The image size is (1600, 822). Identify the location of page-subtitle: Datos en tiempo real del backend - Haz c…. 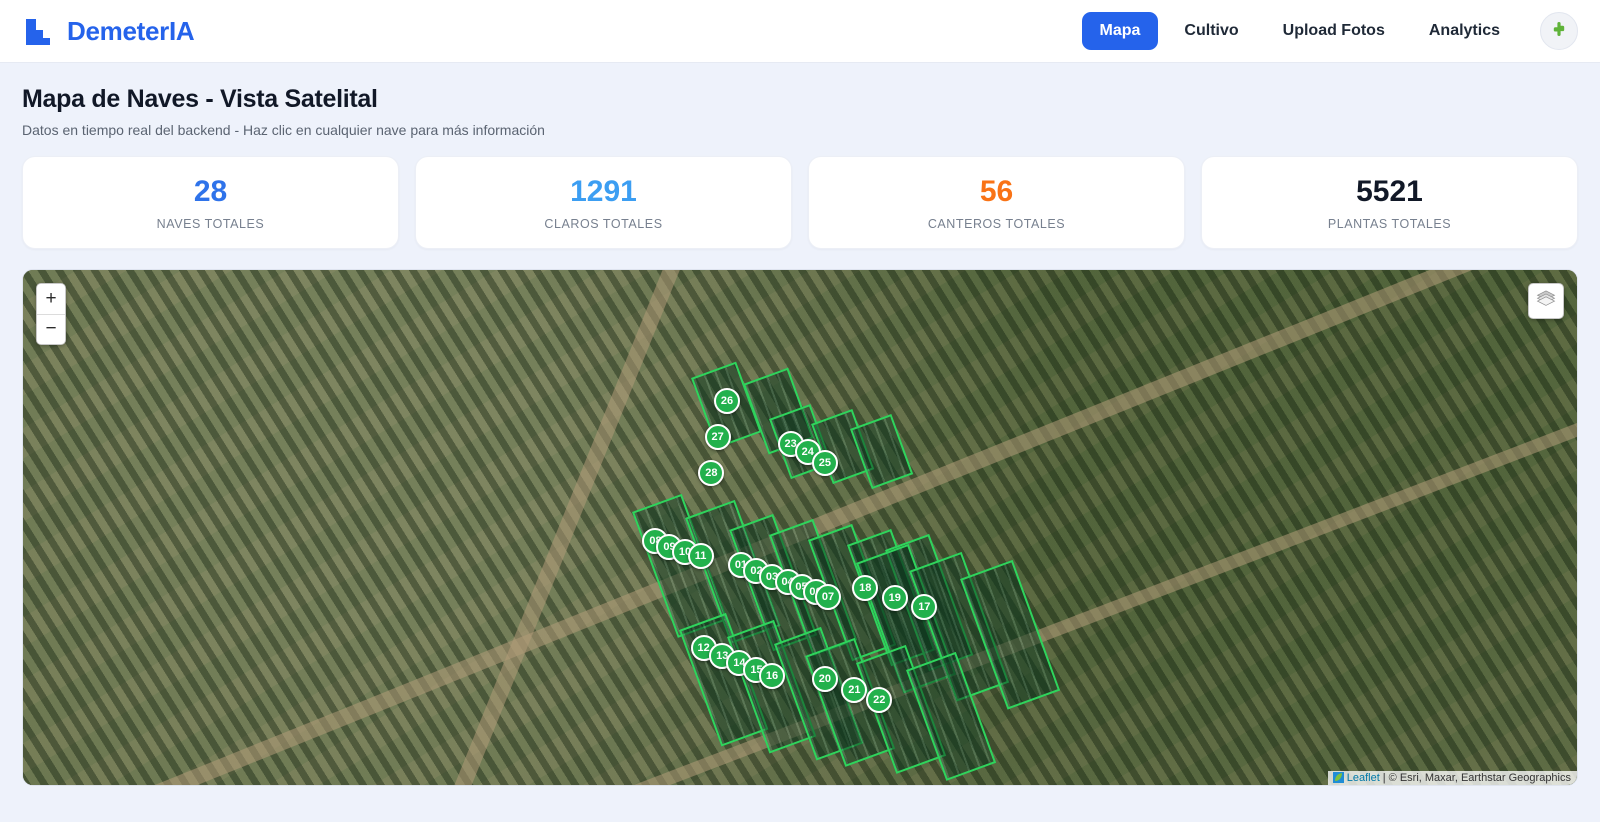
(283, 130).